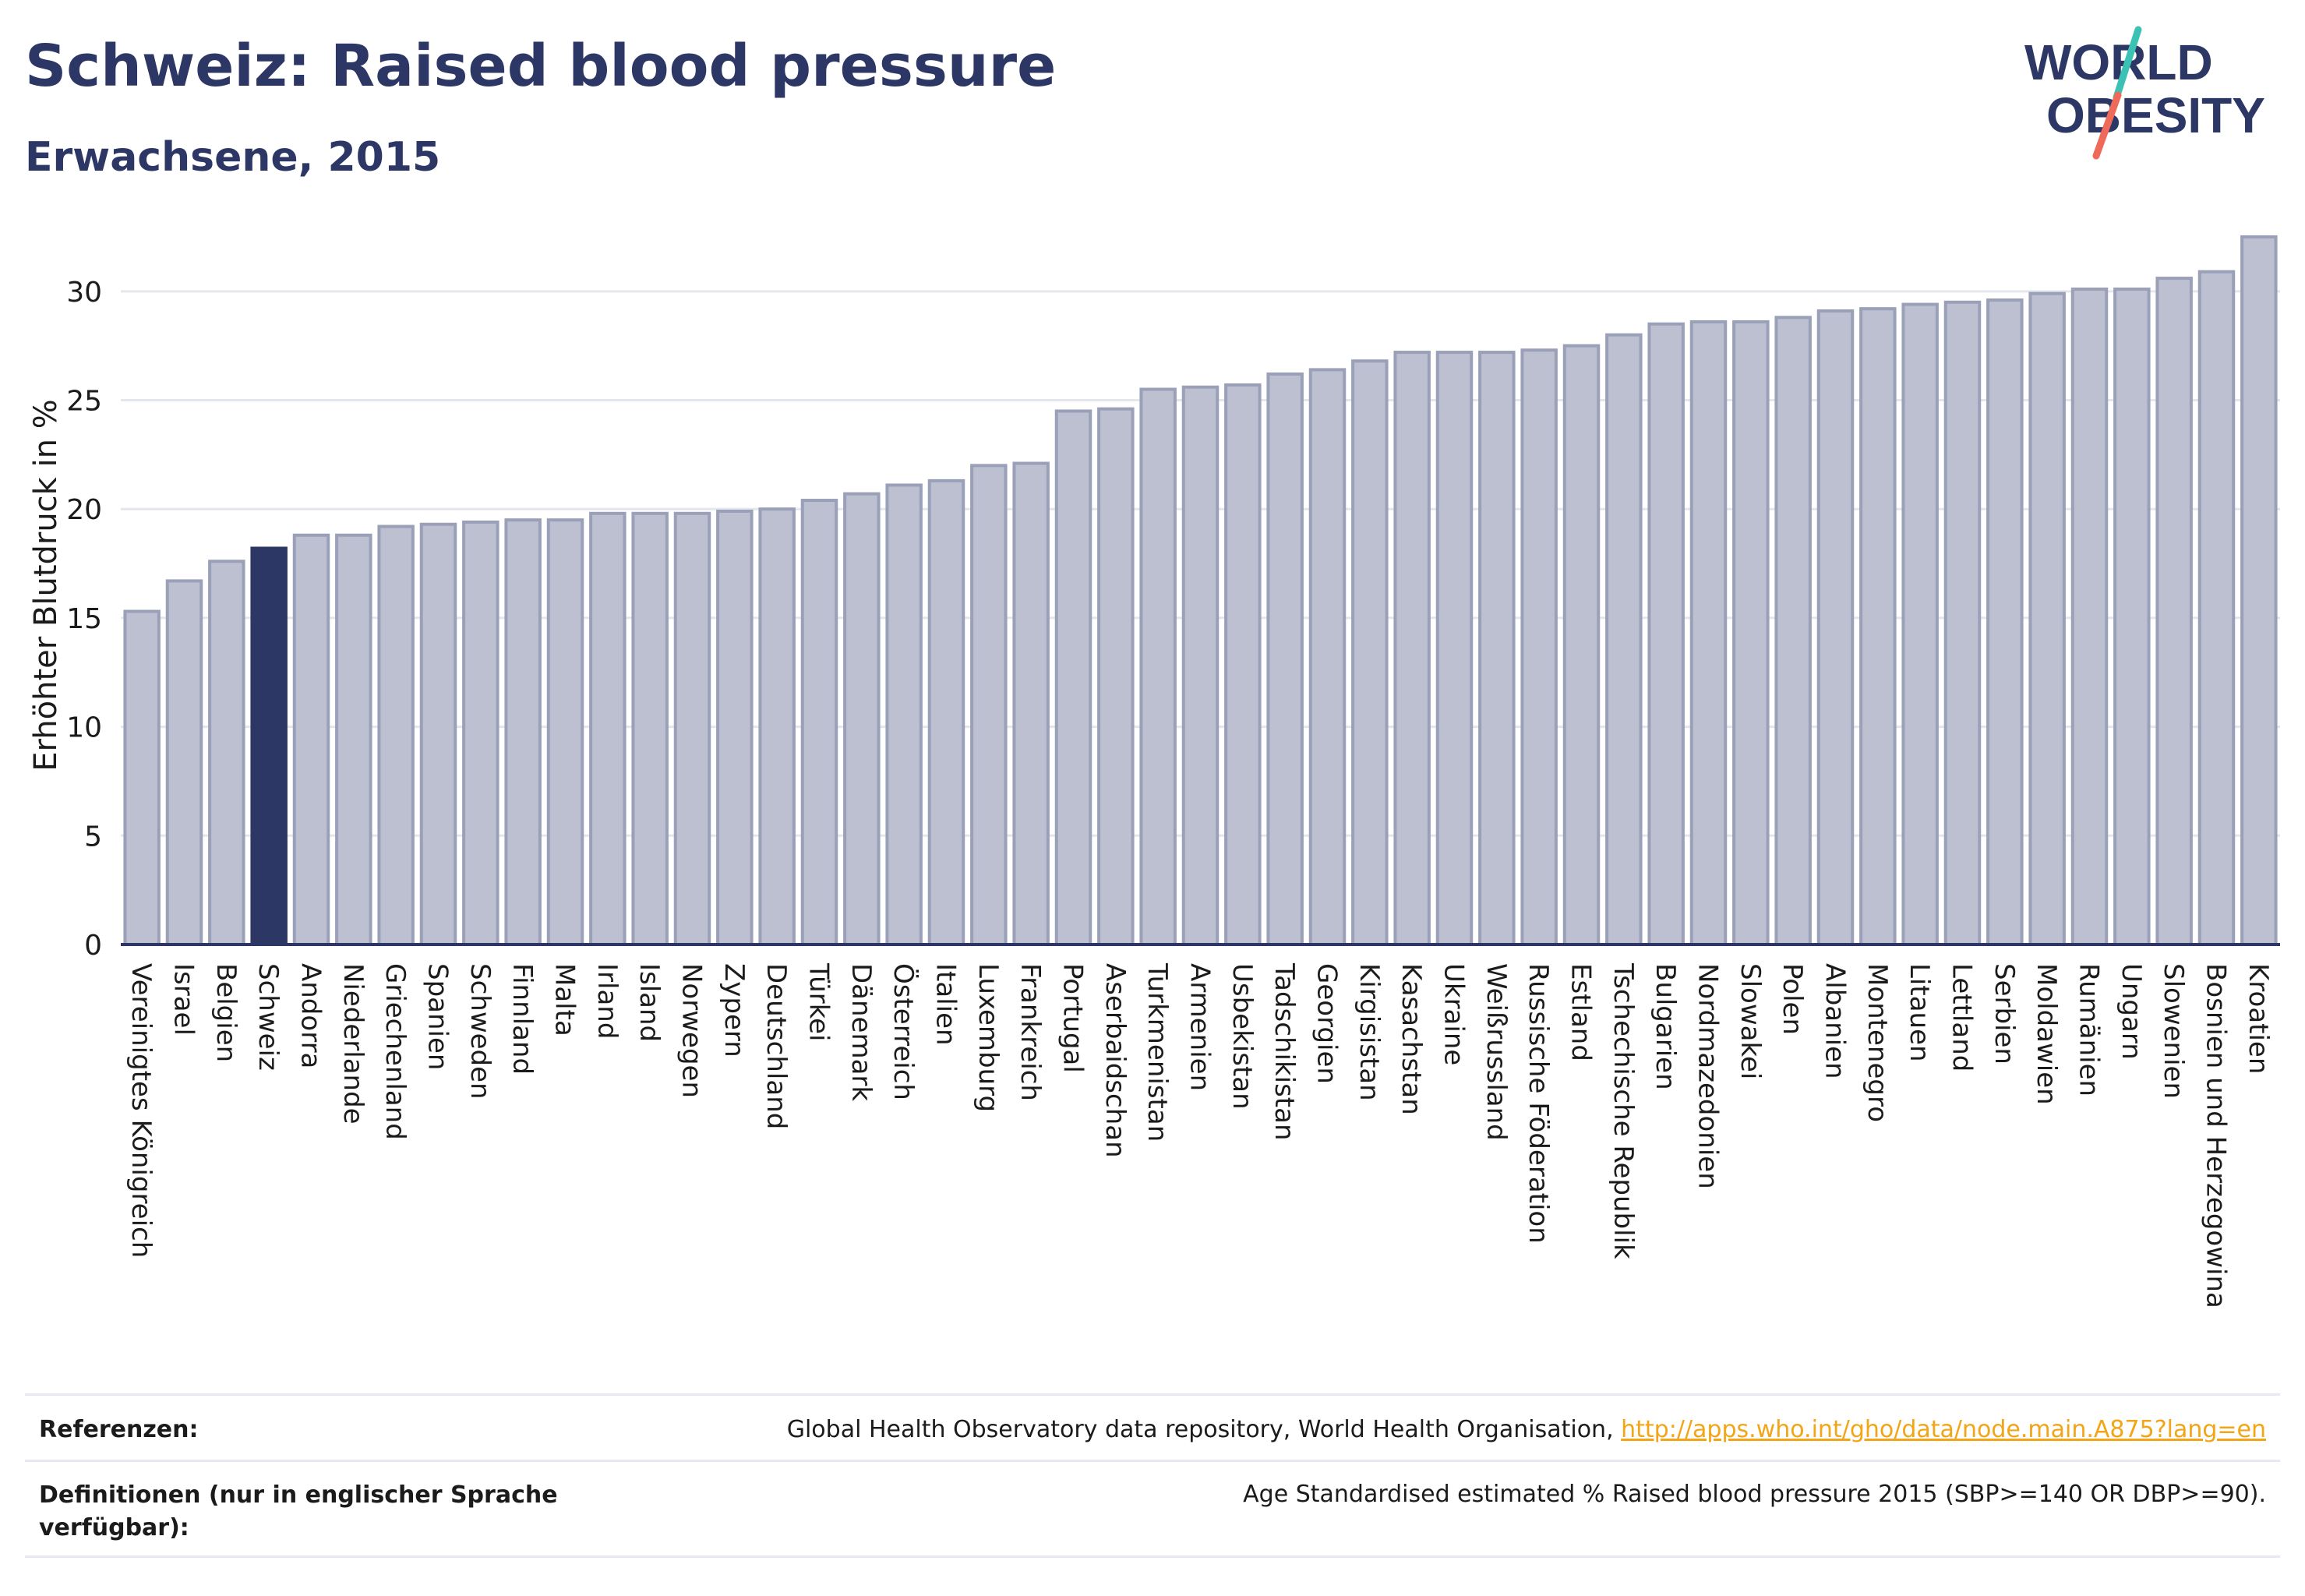  I want to click on y-tick-label: 20, so click(84, 510).